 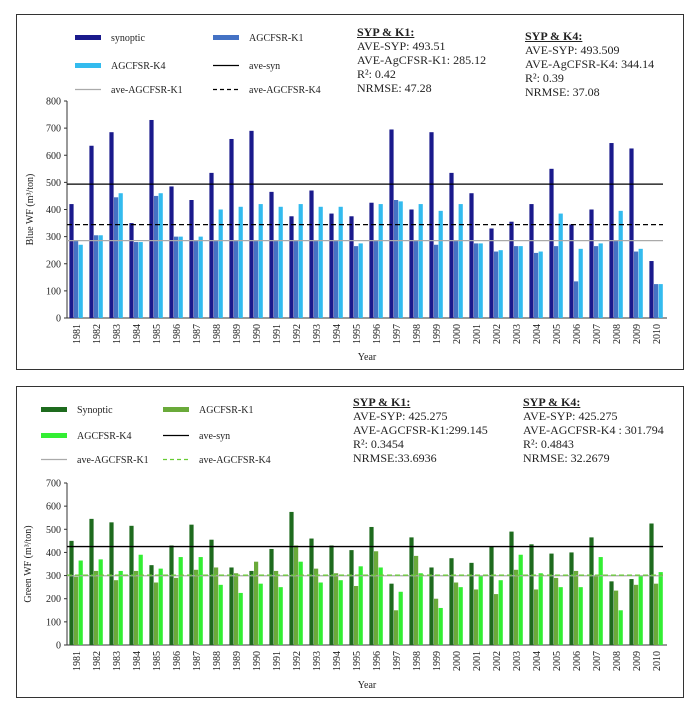 What do you see at coordinates (177, 334) in the screenshot?
I see `blue-x-tick-label: 1986` at bounding box center [177, 334].